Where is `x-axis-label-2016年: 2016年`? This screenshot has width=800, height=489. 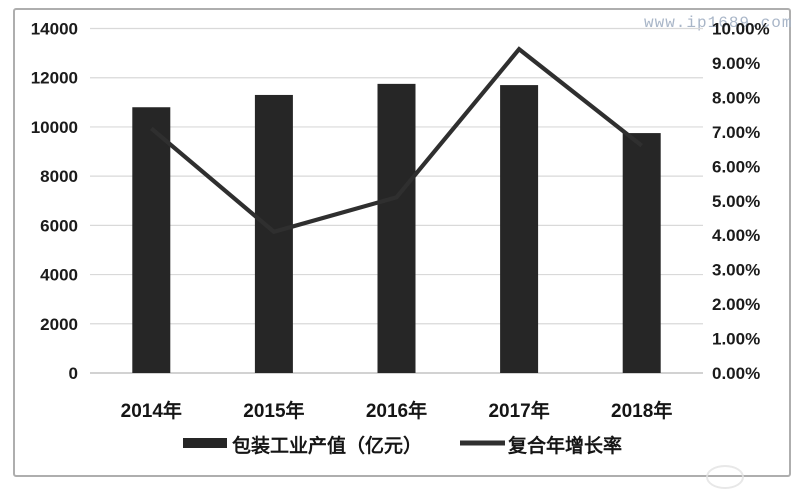 x-axis-label-2016年: 2016年 is located at coordinates (396, 410).